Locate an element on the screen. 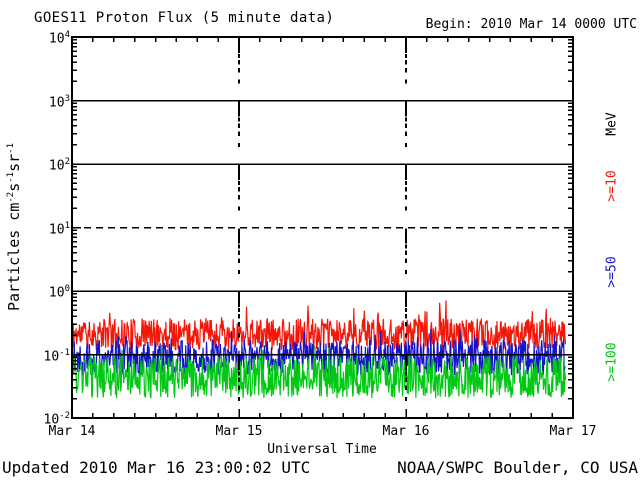 The image size is (640, 480). updated-timestamp: Updated 2010 Mar 16 23:00:02 UTC is located at coordinates (156, 467).